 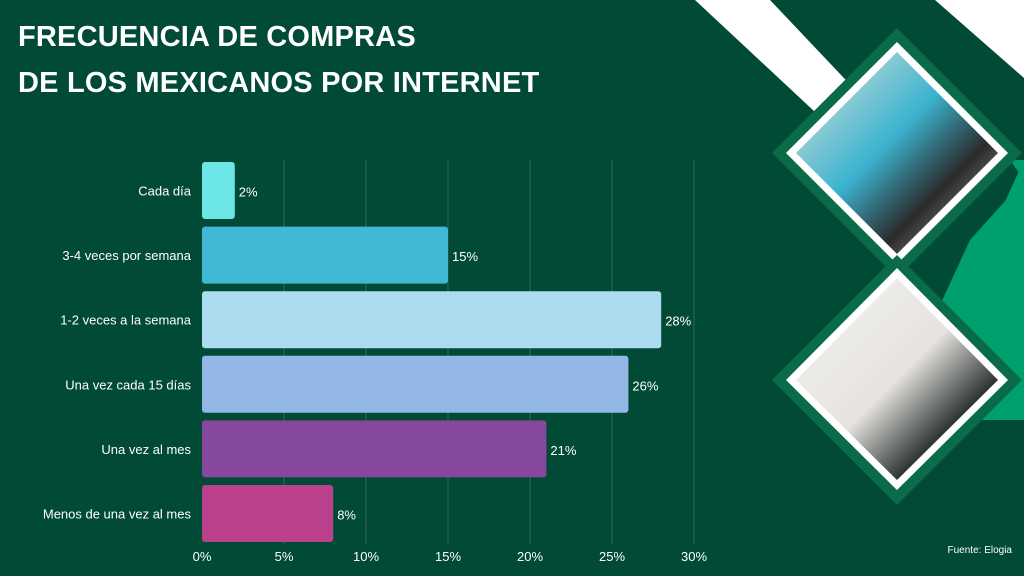 I want to click on category-label: 1-2 veces a la semana, so click(x=126, y=320).